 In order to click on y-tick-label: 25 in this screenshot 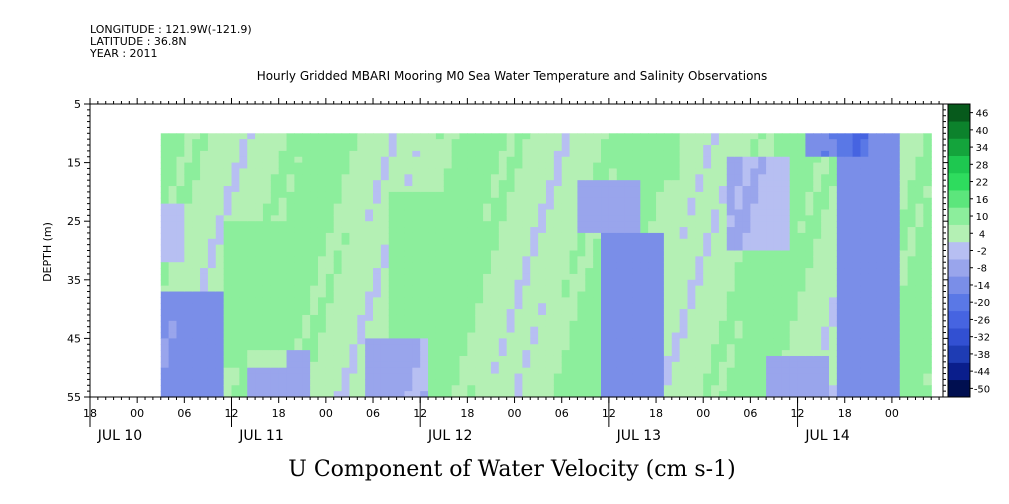, I will do `click(74, 221)`.